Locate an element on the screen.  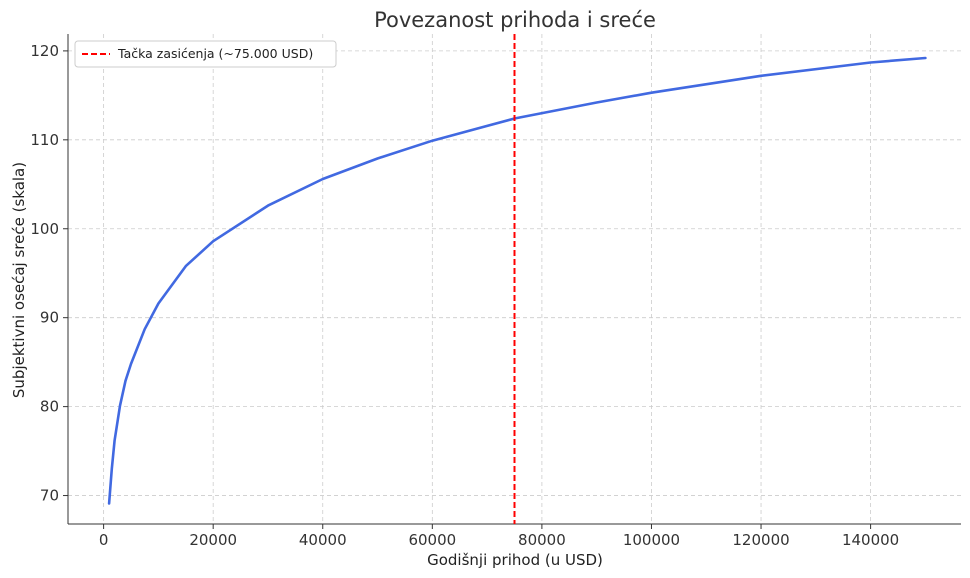
y-tick-label: 80 is located at coordinates (49, 407).